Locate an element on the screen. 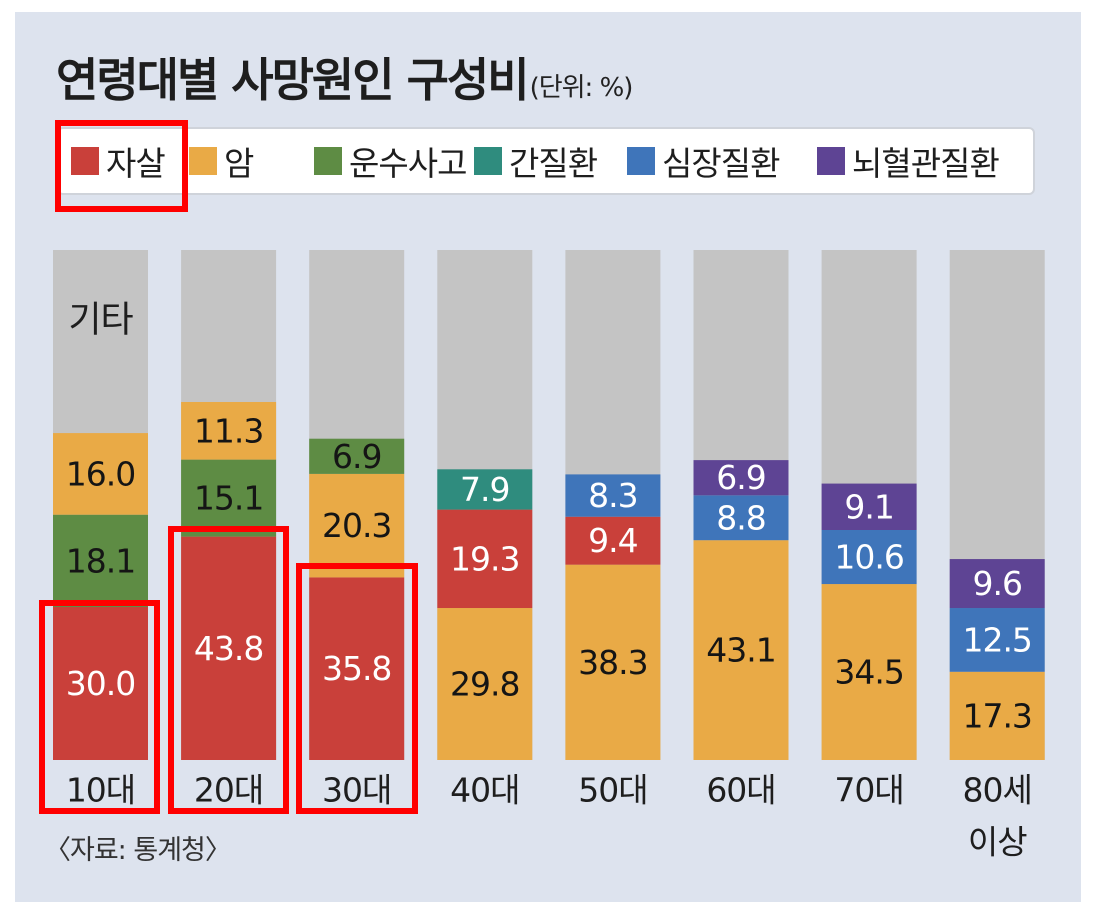  legend-label: 자살 is located at coordinates (136, 163).